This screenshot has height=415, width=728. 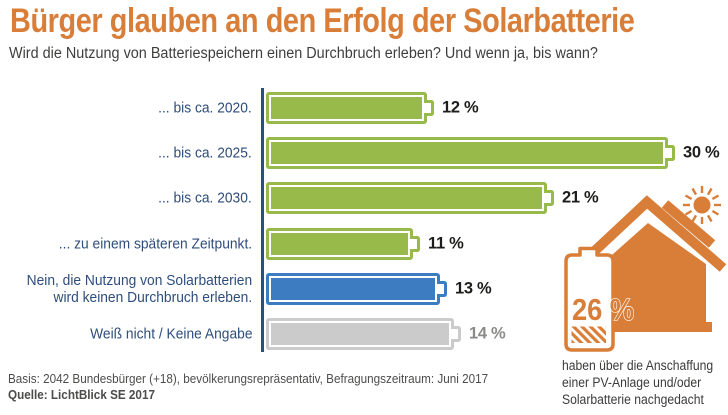 What do you see at coordinates (632, 382) in the screenshot?
I see `side-caption-line: einer PV-Anlage und/oder` at bounding box center [632, 382].